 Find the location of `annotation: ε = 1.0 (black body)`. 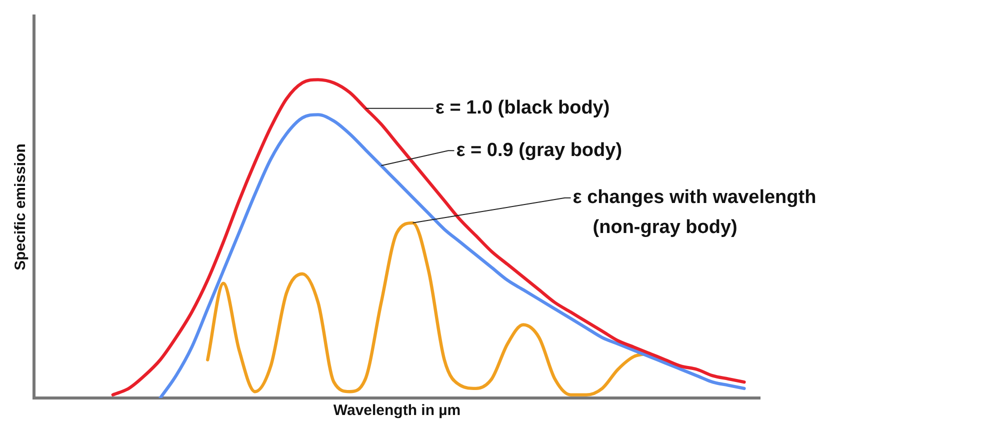

annotation: ε = 1.0 (black body) is located at coordinates (522, 108).